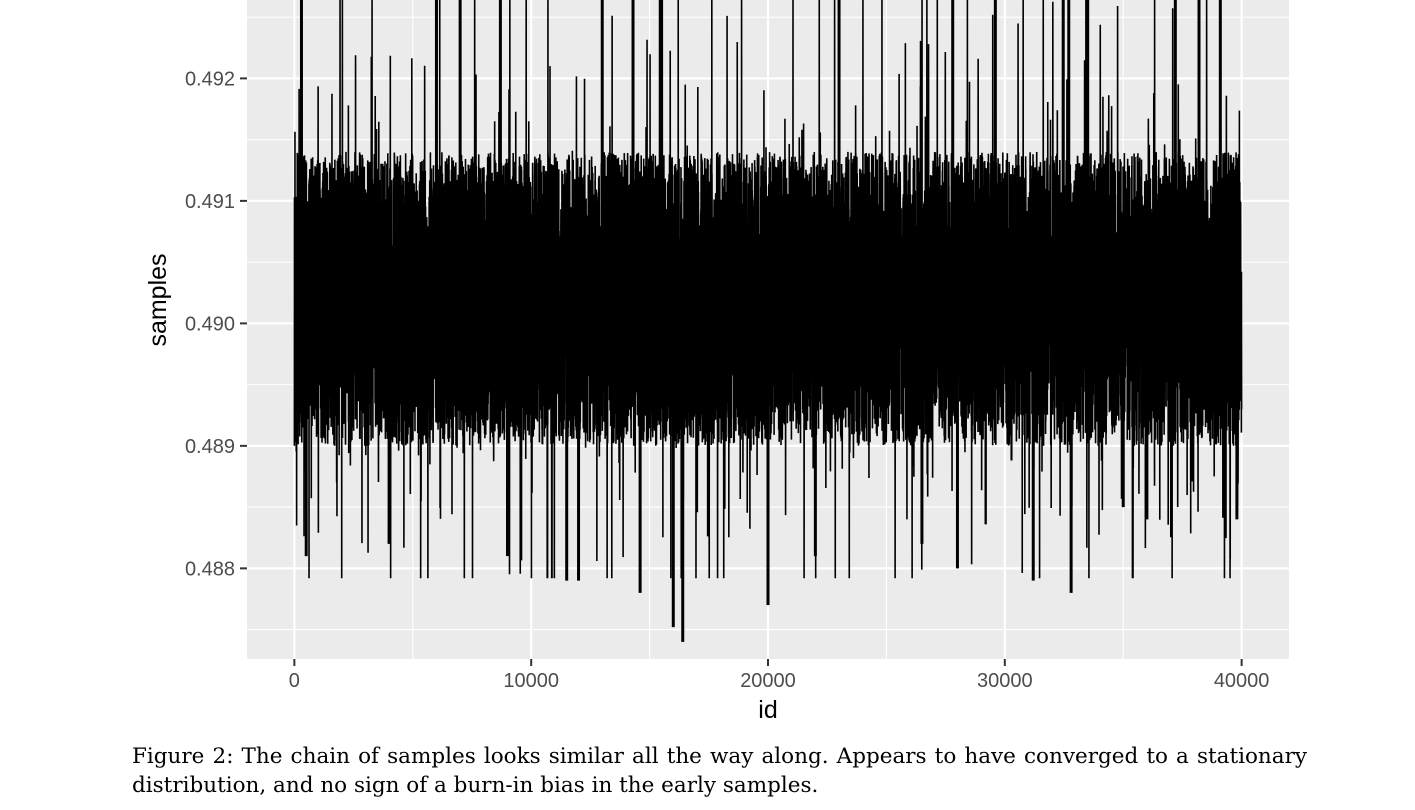  Describe the element at coordinates (210, 569) in the screenshot. I see `y-tick-label: 0.488` at that location.